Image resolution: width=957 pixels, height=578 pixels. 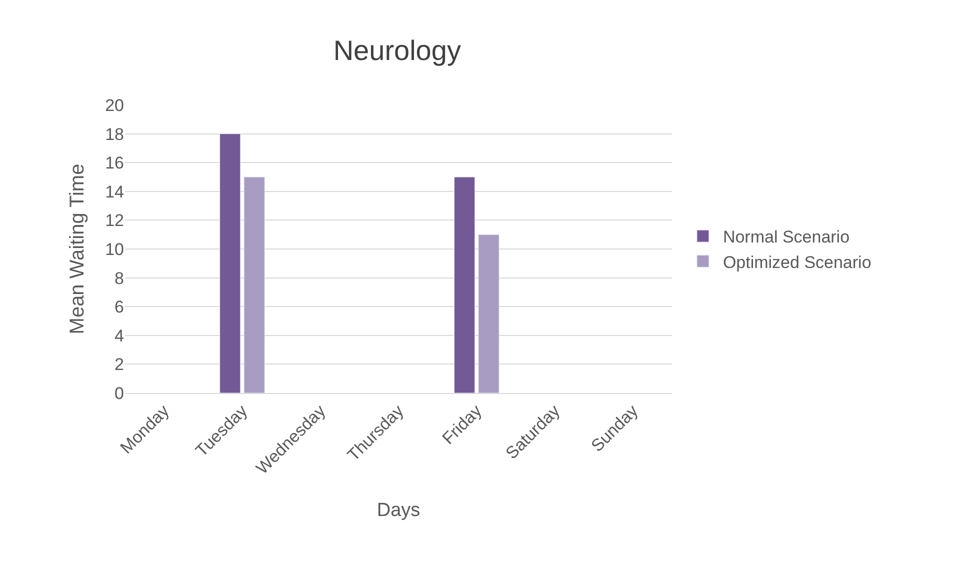 What do you see at coordinates (786, 237) in the screenshot?
I see `legend-label: Normal Scenario` at bounding box center [786, 237].